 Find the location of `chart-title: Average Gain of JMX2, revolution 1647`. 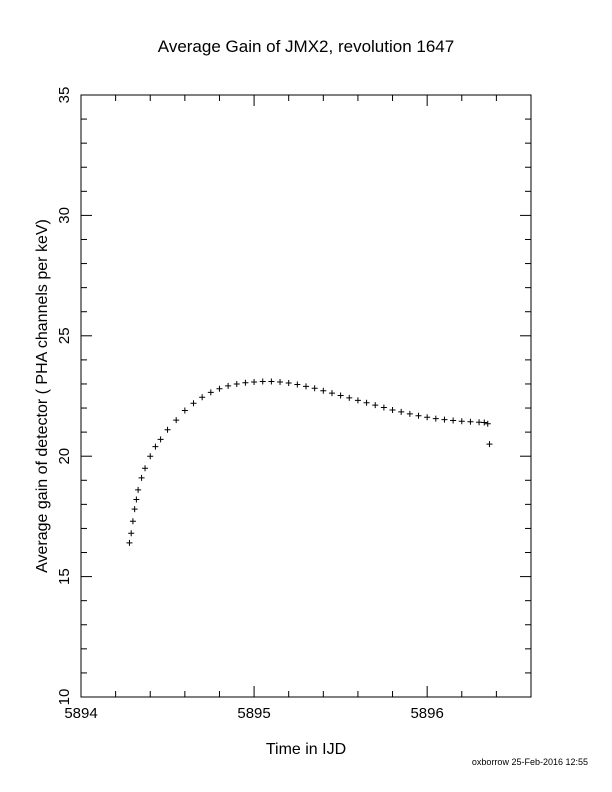

chart-title: Average Gain of JMX2, revolution 1647 is located at coordinates (306, 46).